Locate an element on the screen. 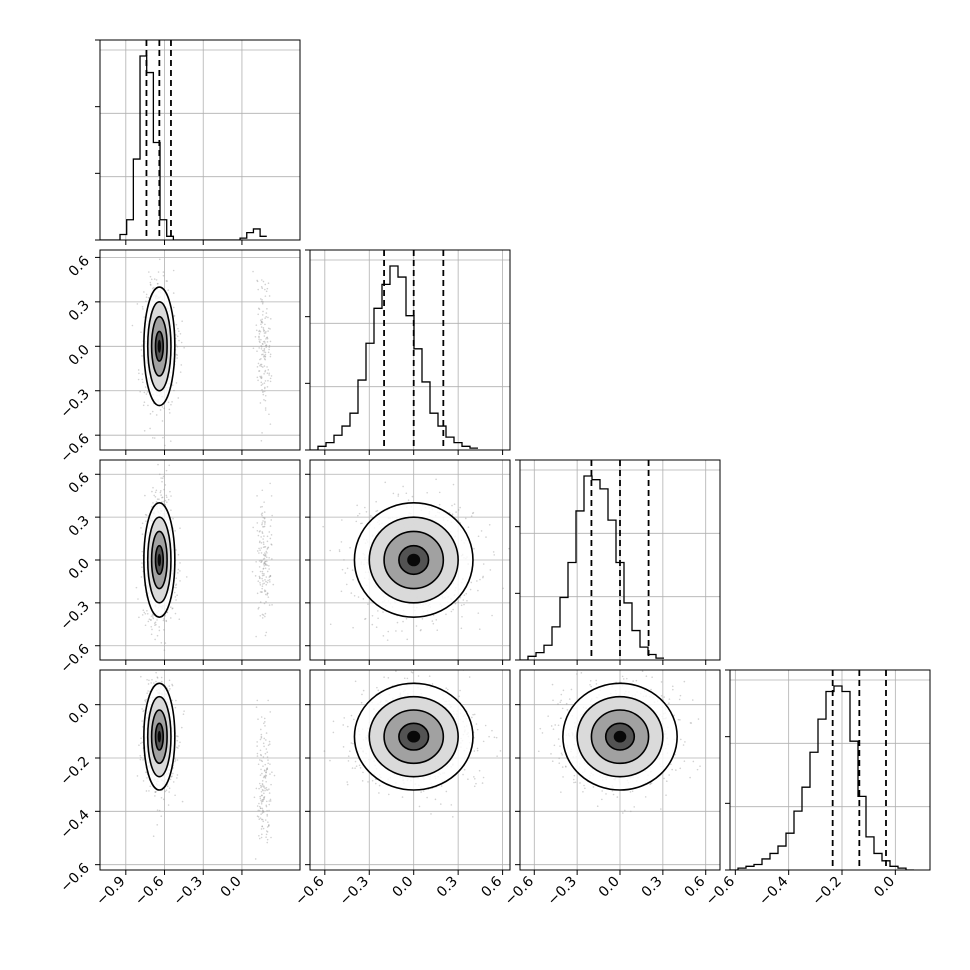 This screenshot has width=970, height=970. x-tick-label: −0.3 is located at coordinates (188, 891).